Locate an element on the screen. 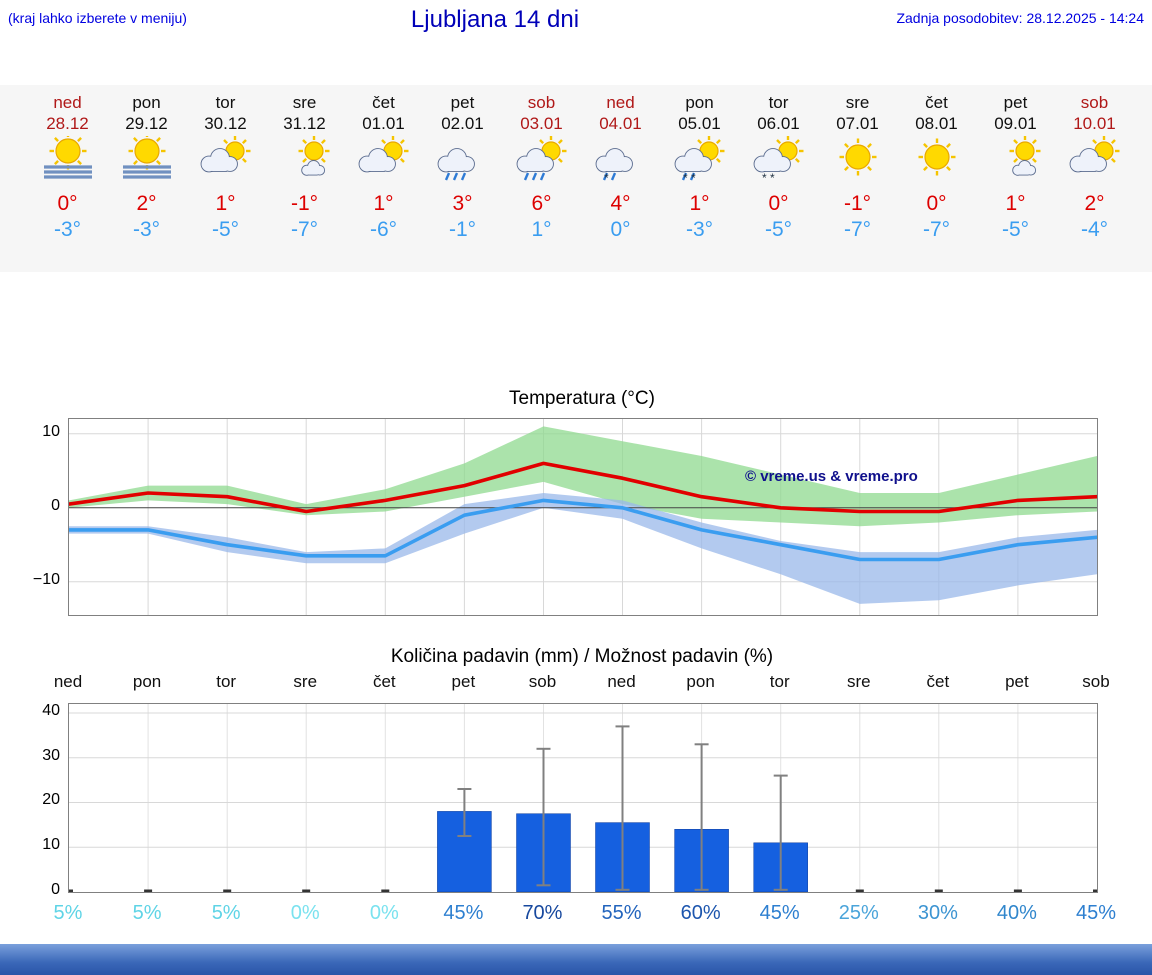  precip-probability: 40% is located at coordinates (1016, 913).